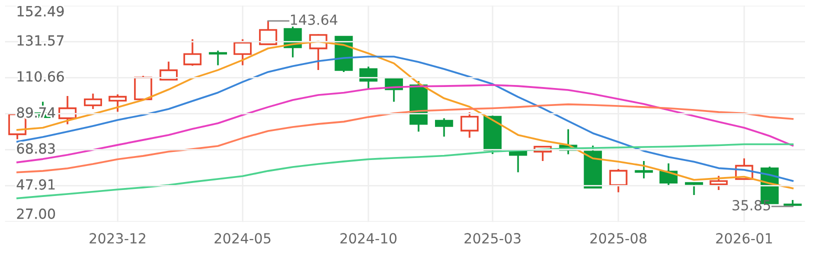 Image resolution: width=813 pixels, height=262 pixels. What do you see at coordinates (492, 238) in the screenshot?
I see `x-tick-label: 2025-03` at bounding box center [492, 238].